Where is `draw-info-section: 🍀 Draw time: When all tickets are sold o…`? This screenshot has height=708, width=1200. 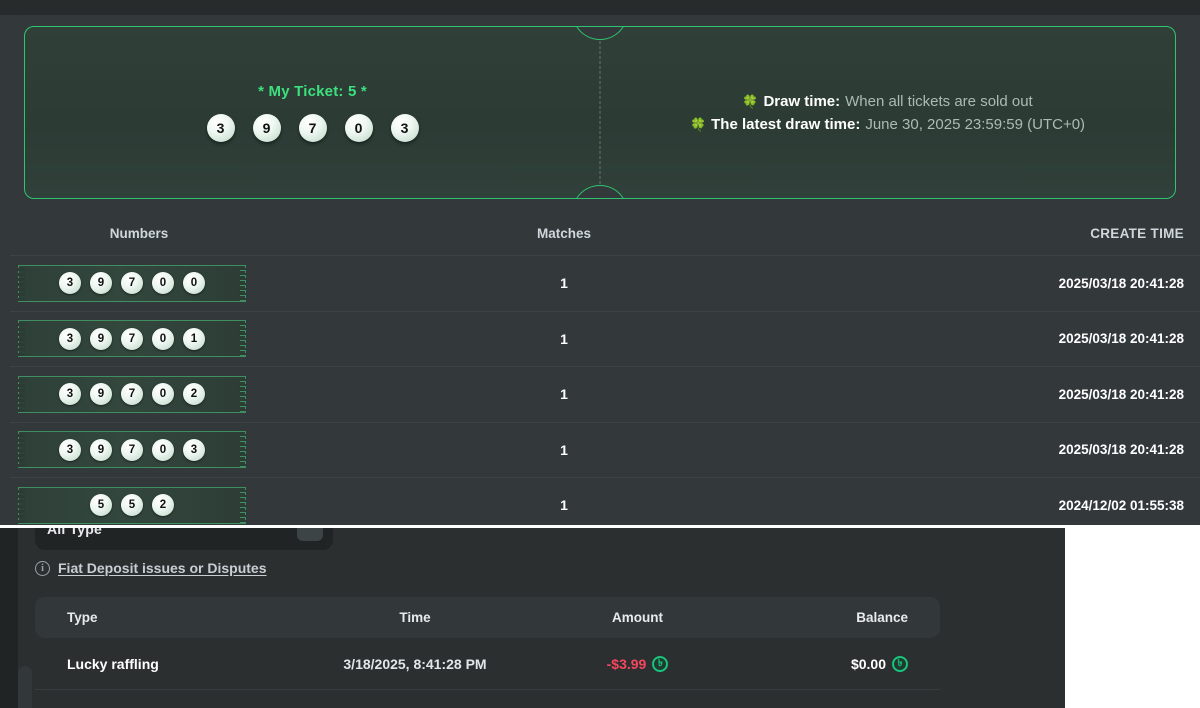
draw-info-section: 🍀 Draw time: When all tickets are sold o… is located at coordinates (887, 112).